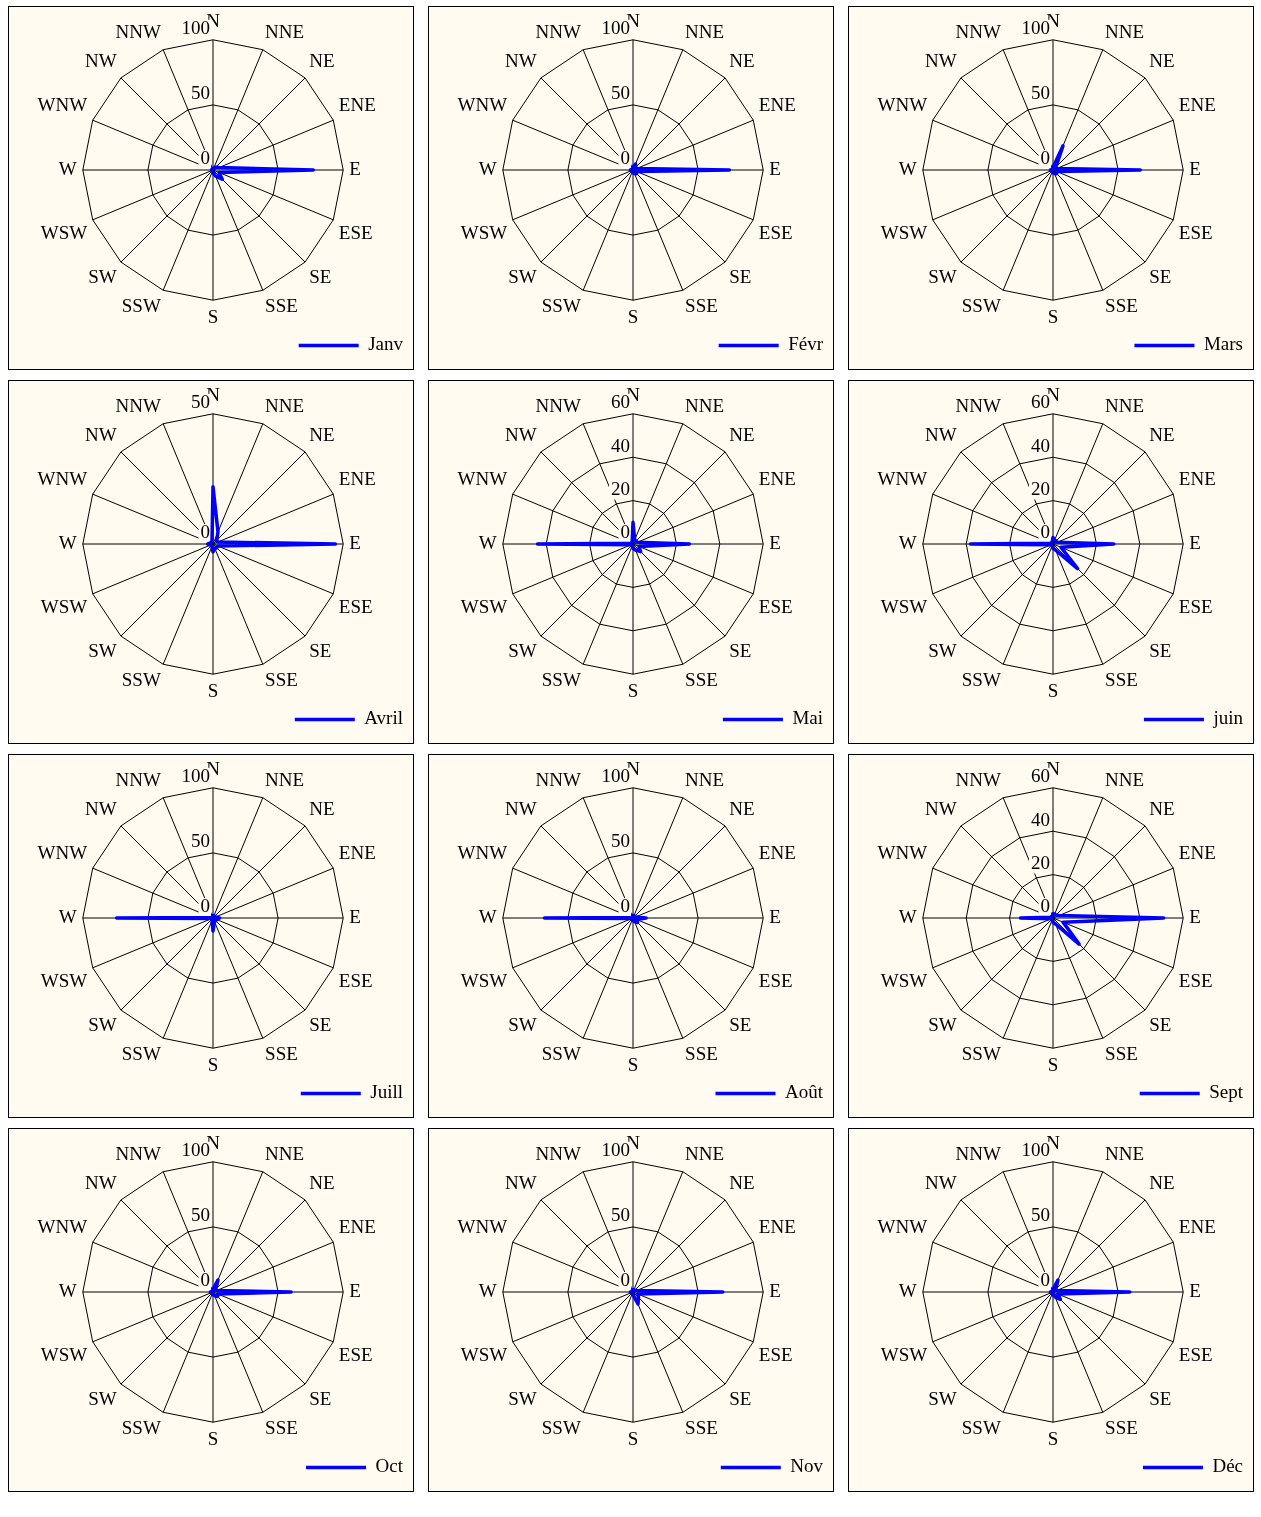 Image resolution: width=1261 pixels, height=1517 pixels. I want to click on legend-label: Déc, so click(1228, 1466).